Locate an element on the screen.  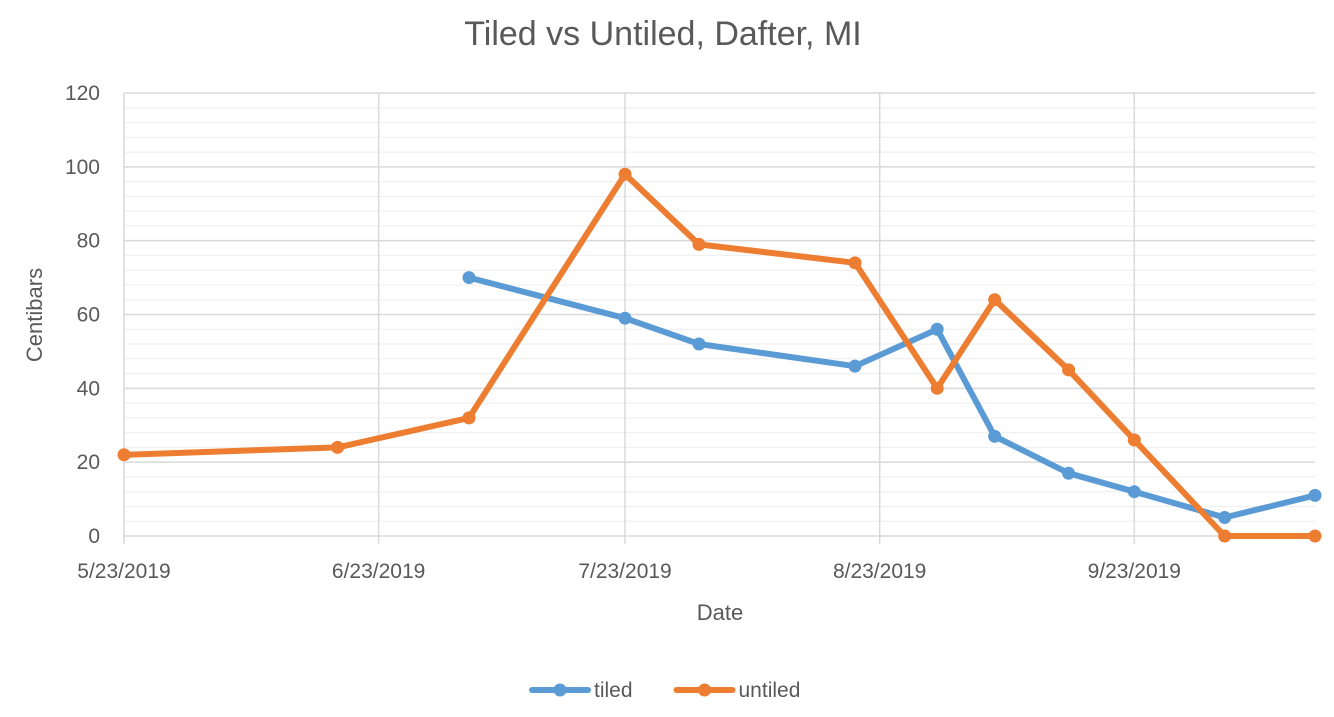
y-tick-label: 80 is located at coordinates (88, 241).